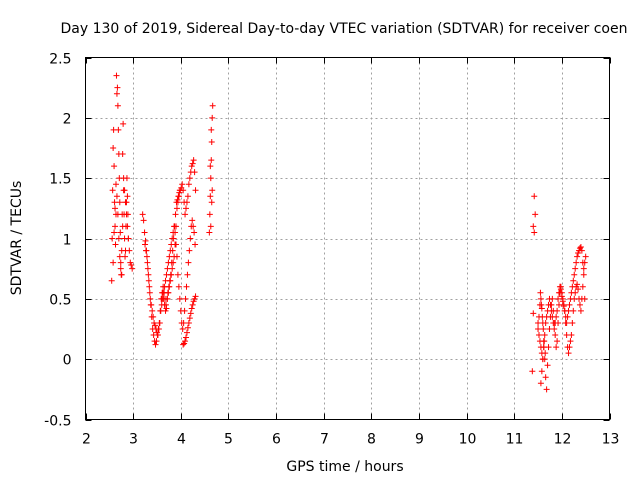 Image resolution: width=640 pixels, height=480 pixels. I want to click on x-tick-label: 3, so click(133, 440).